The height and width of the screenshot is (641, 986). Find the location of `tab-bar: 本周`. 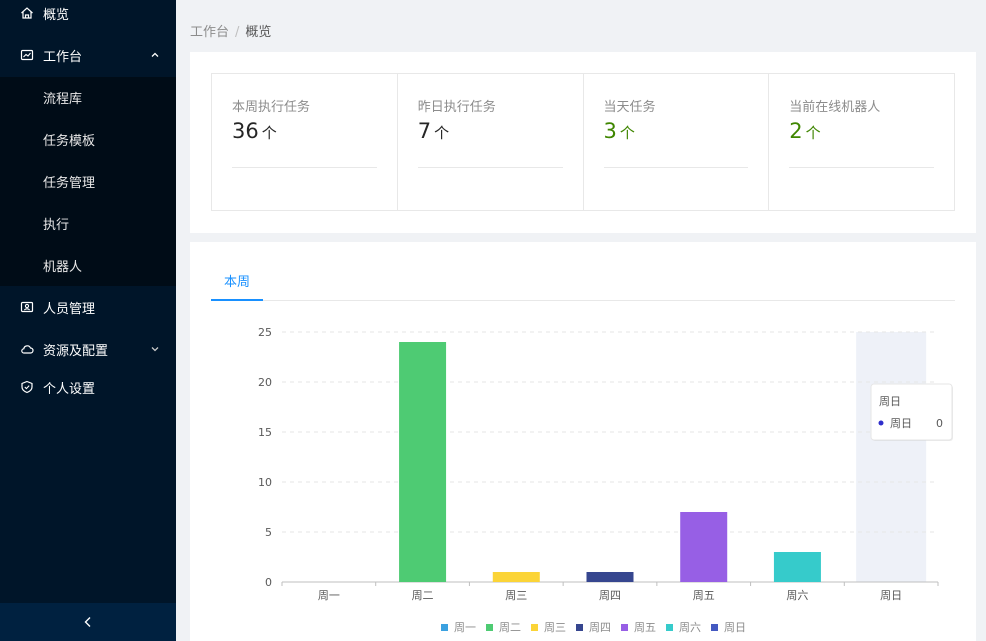

tab-bar: 本周 is located at coordinates (583, 286).